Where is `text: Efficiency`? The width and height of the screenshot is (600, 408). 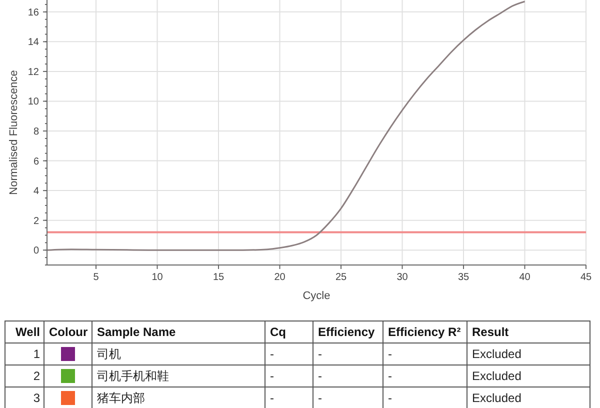
text: Efficiency is located at coordinates (347, 332).